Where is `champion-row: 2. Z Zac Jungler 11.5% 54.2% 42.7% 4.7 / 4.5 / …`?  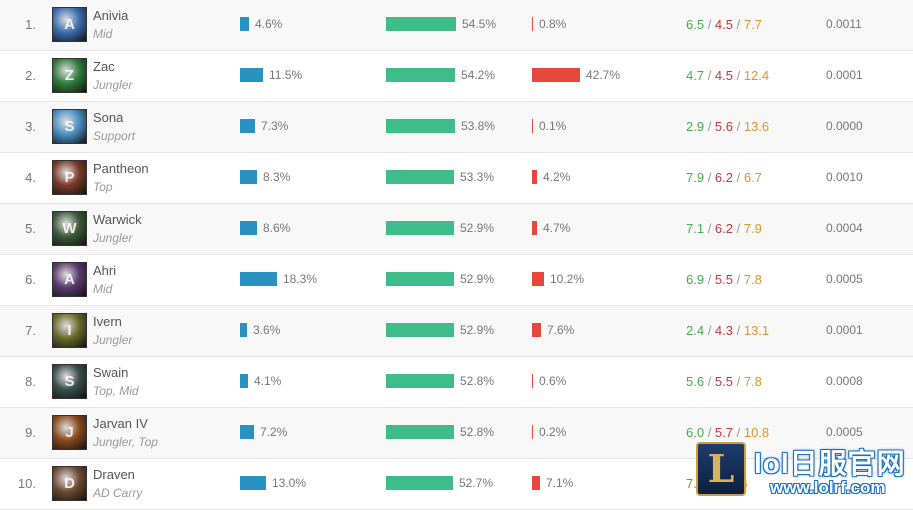
champion-row: 2. Z Zac Jungler 11.5% 54.2% 42.7% 4.7 / 4.5 / … is located at coordinates (456, 76).